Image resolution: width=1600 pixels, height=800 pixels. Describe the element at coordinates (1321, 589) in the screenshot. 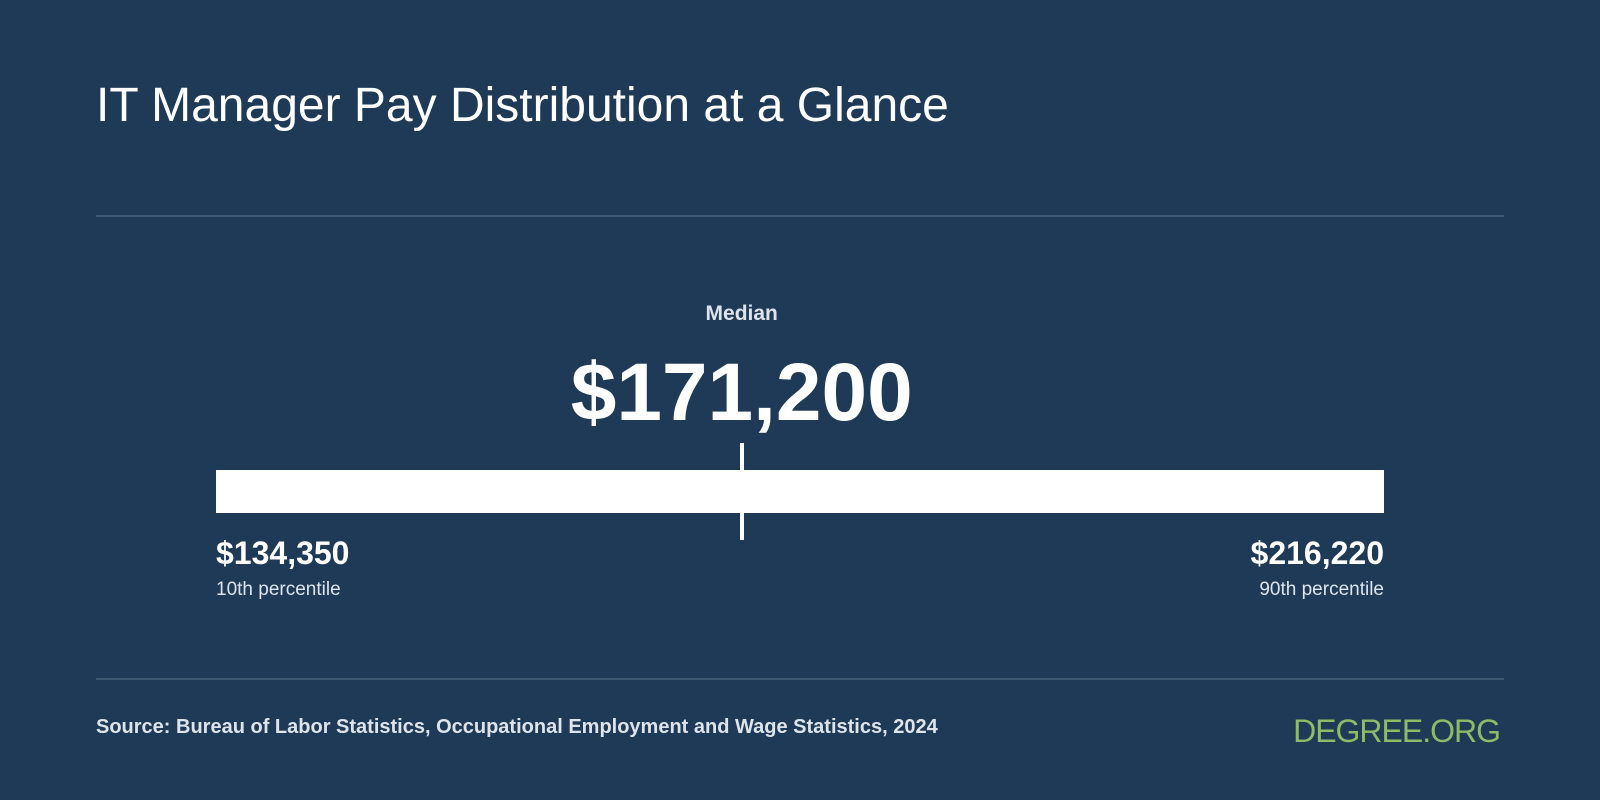

I see `max-label: 90th percentile` at that location.